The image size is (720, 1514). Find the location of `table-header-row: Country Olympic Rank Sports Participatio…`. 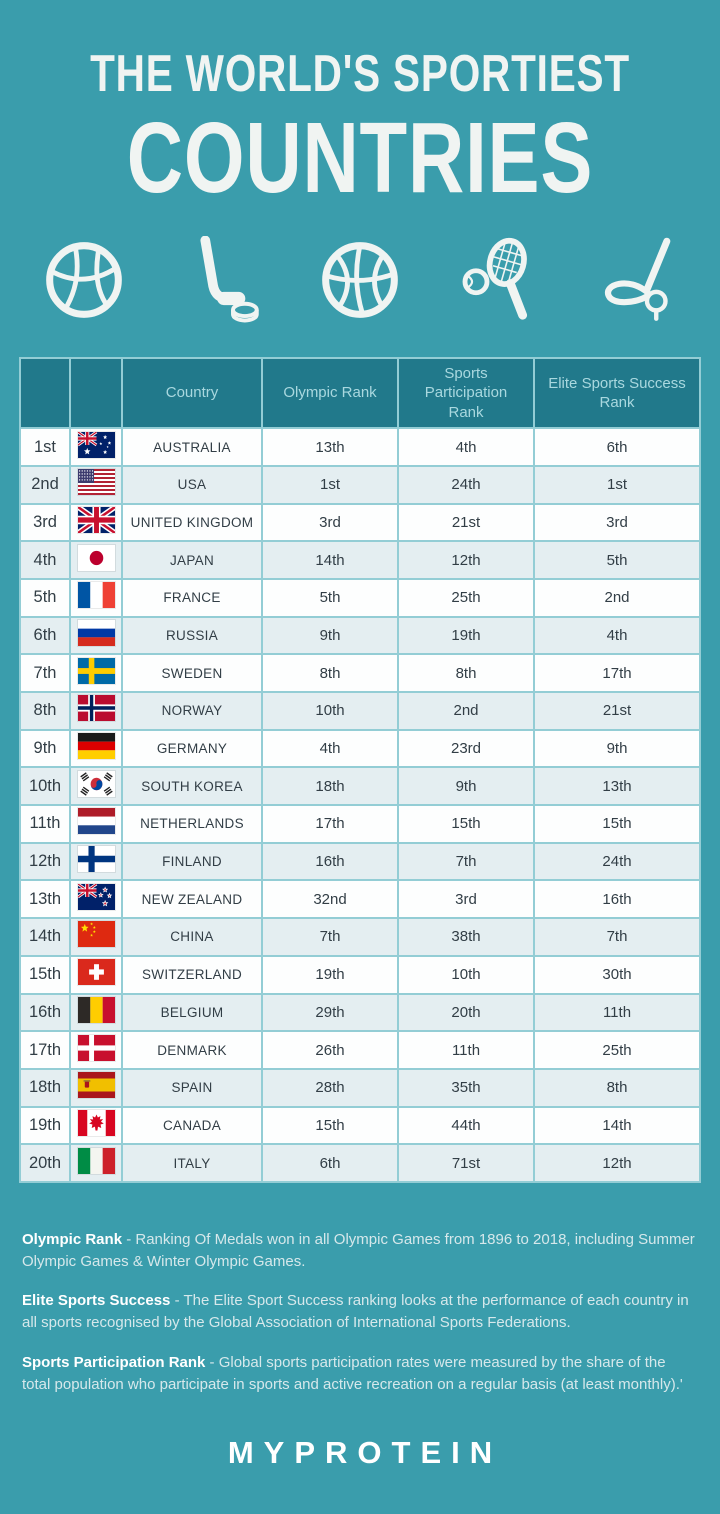

table-header-row: Country Olympic Rank Sports Participatio… is located at coordinates (360, 393).